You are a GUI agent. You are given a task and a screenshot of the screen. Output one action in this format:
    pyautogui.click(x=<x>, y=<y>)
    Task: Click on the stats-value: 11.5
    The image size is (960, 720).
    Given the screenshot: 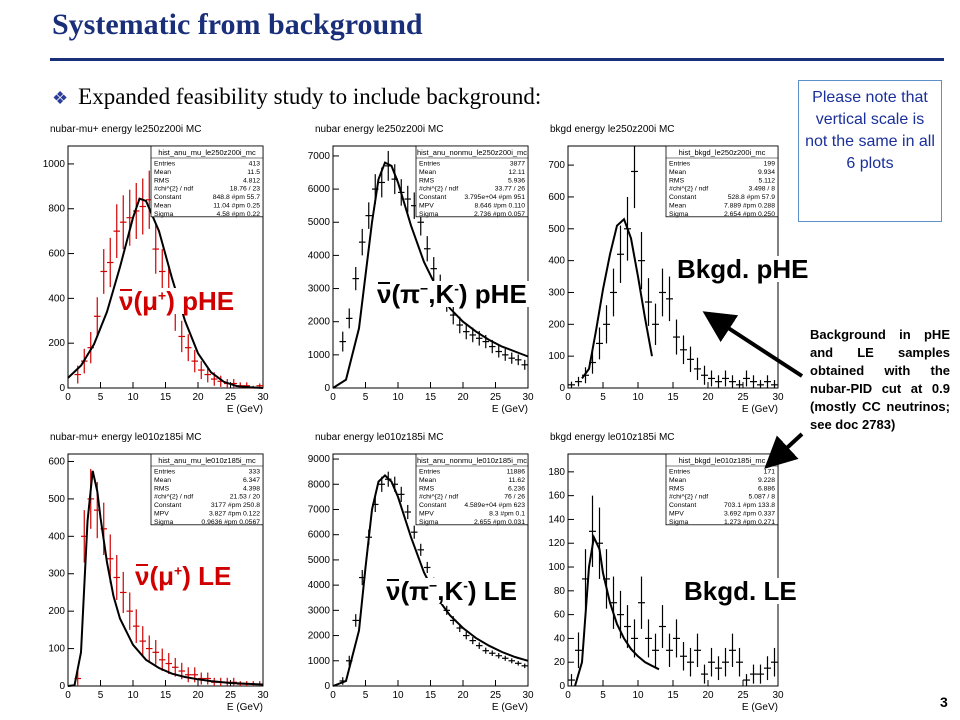 What is the action you would take?
    pyautogui.click(x=253, y=172)
    